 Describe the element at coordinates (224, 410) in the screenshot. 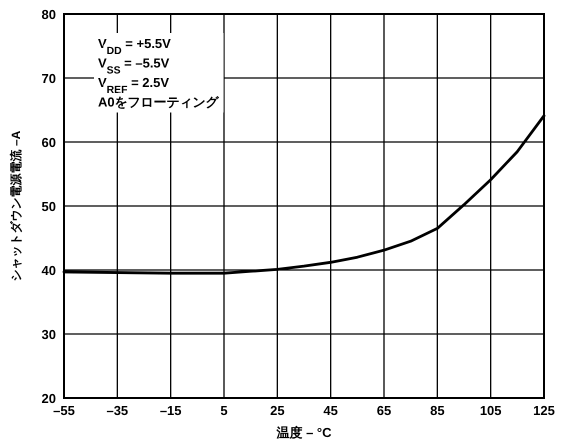

I see `x-tick-label: 5` at that location.